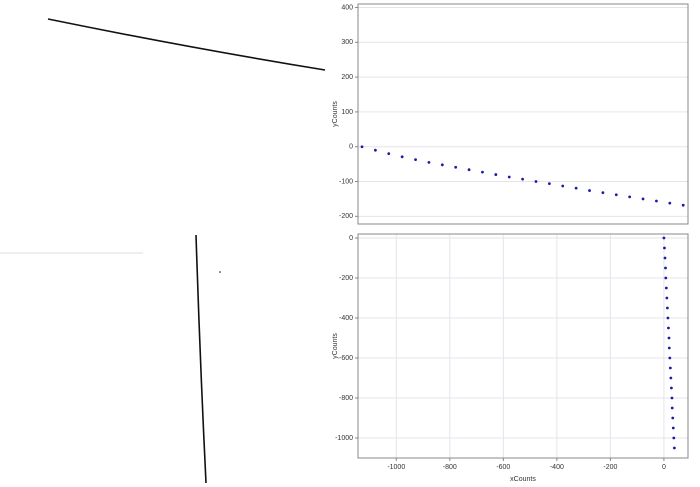  I want to click on x-tick-label: -600, so click(503, 467).